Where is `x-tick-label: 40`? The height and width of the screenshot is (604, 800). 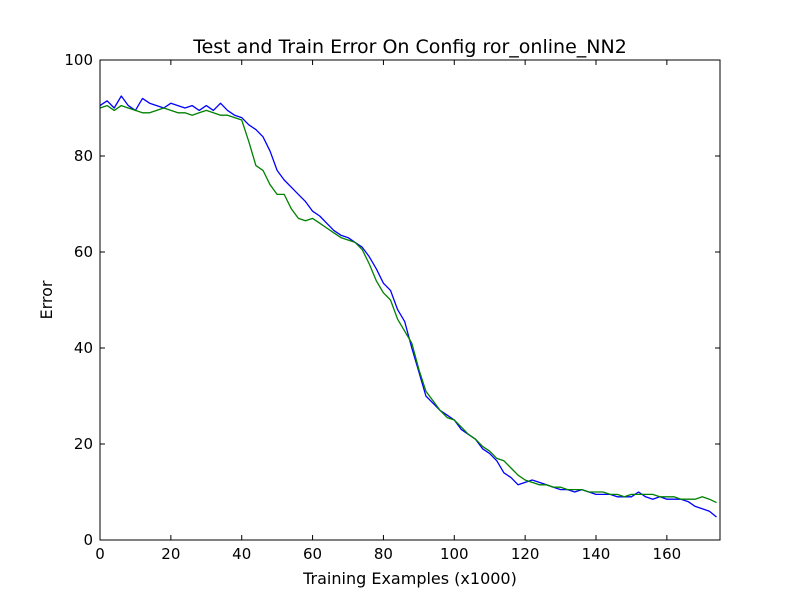
x-tick-label: 40 is located at coordinates (241, 554).